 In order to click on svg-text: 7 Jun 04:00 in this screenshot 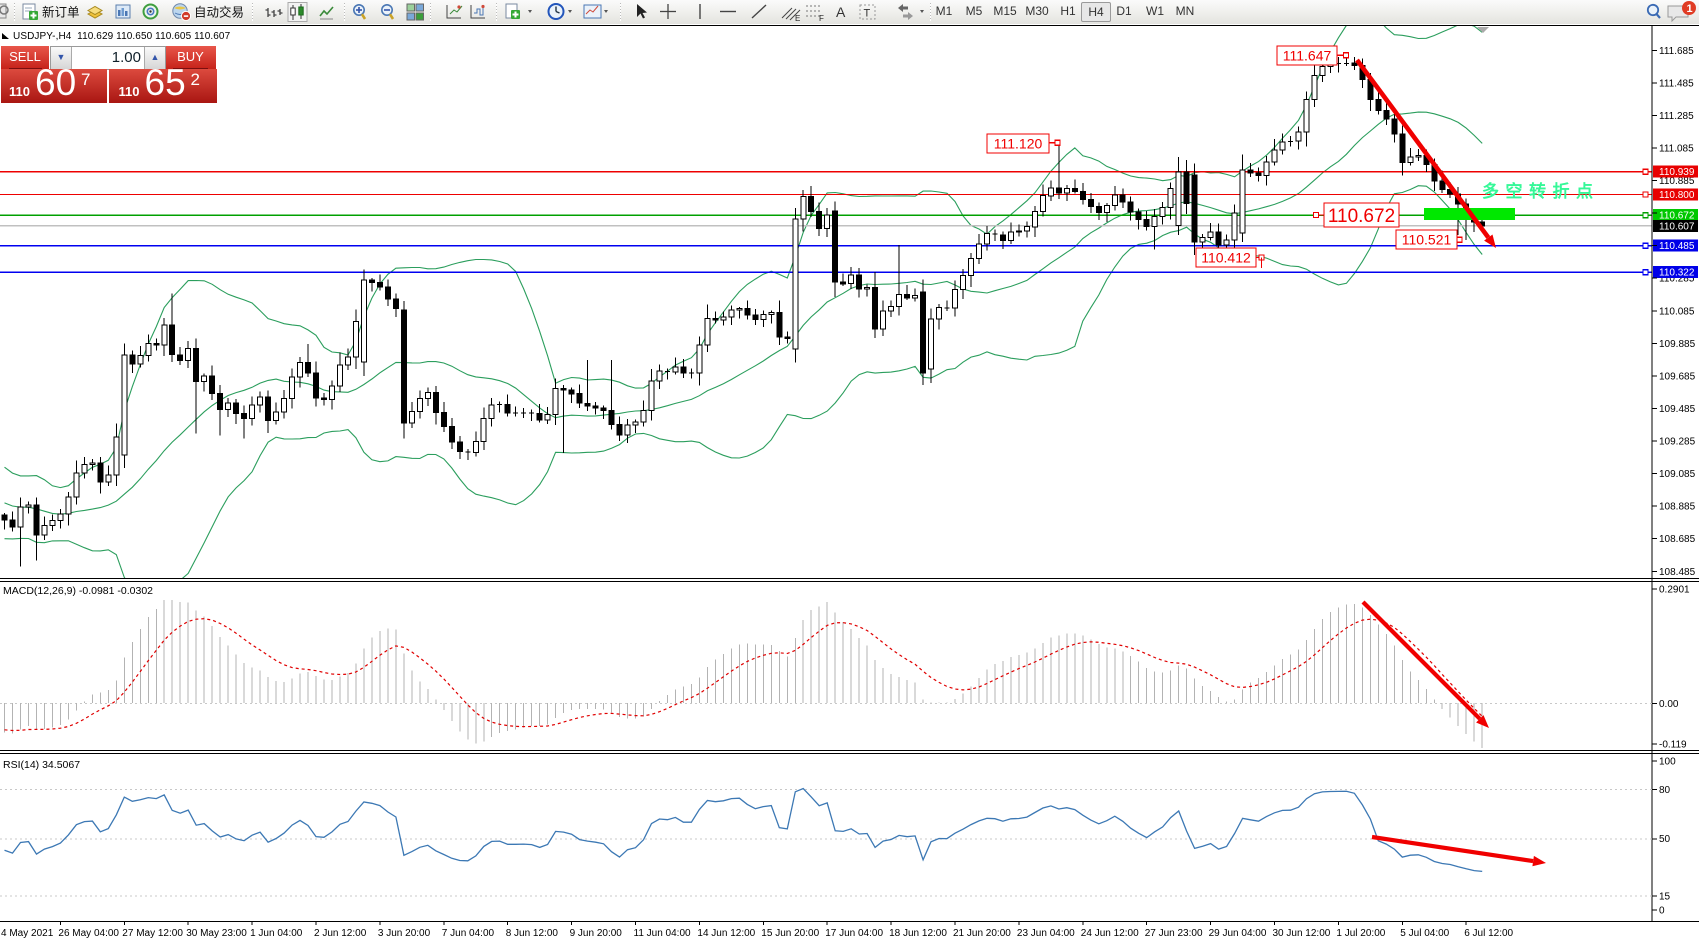, I will do `click(468, 933)`.